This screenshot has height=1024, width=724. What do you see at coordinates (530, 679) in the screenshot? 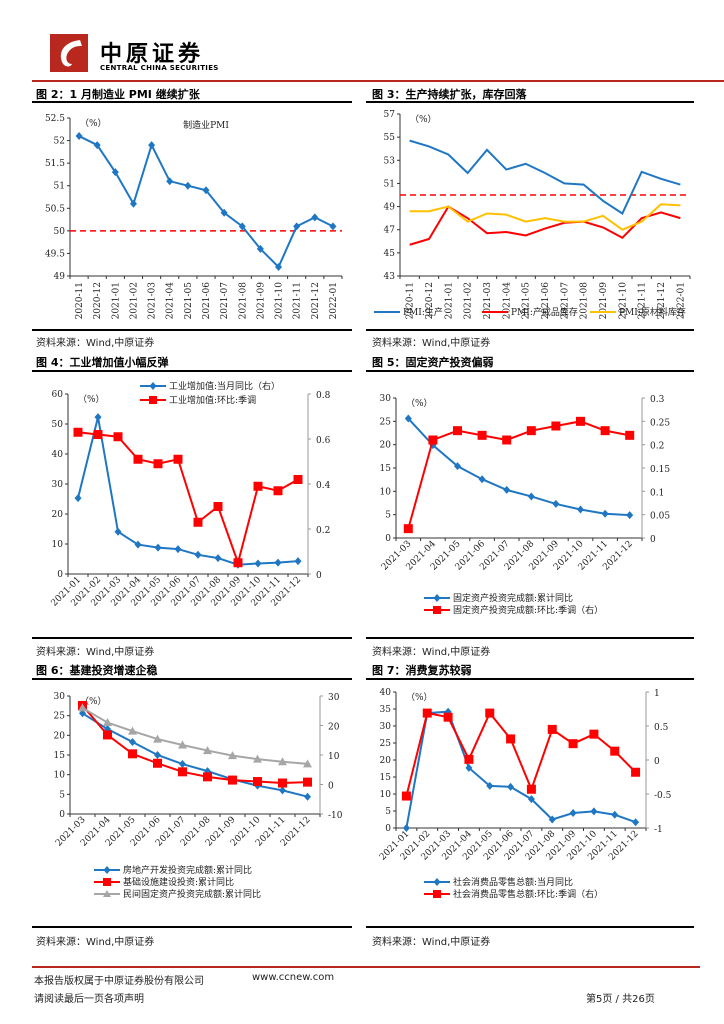
I see `figure-7-rule` at bounding box center [530, 679].